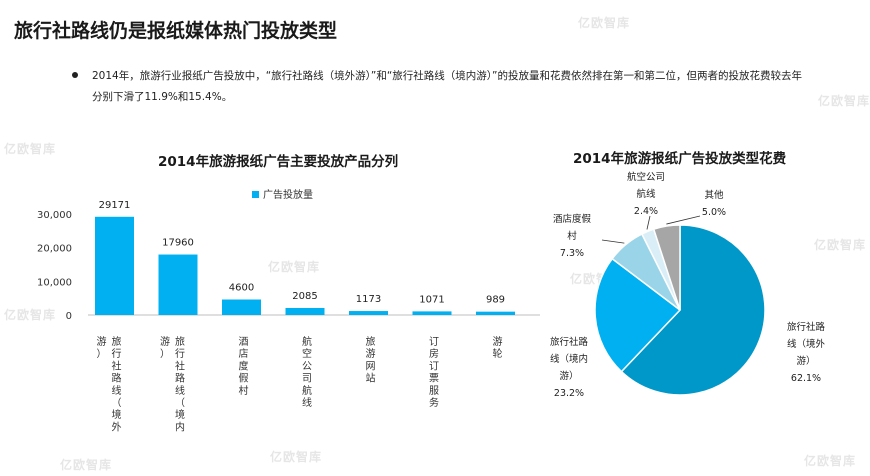  What do you see at coordinates (244, 390) in the screenshot?
I see `category-label-char: 村` at bounding box center [244, 390].